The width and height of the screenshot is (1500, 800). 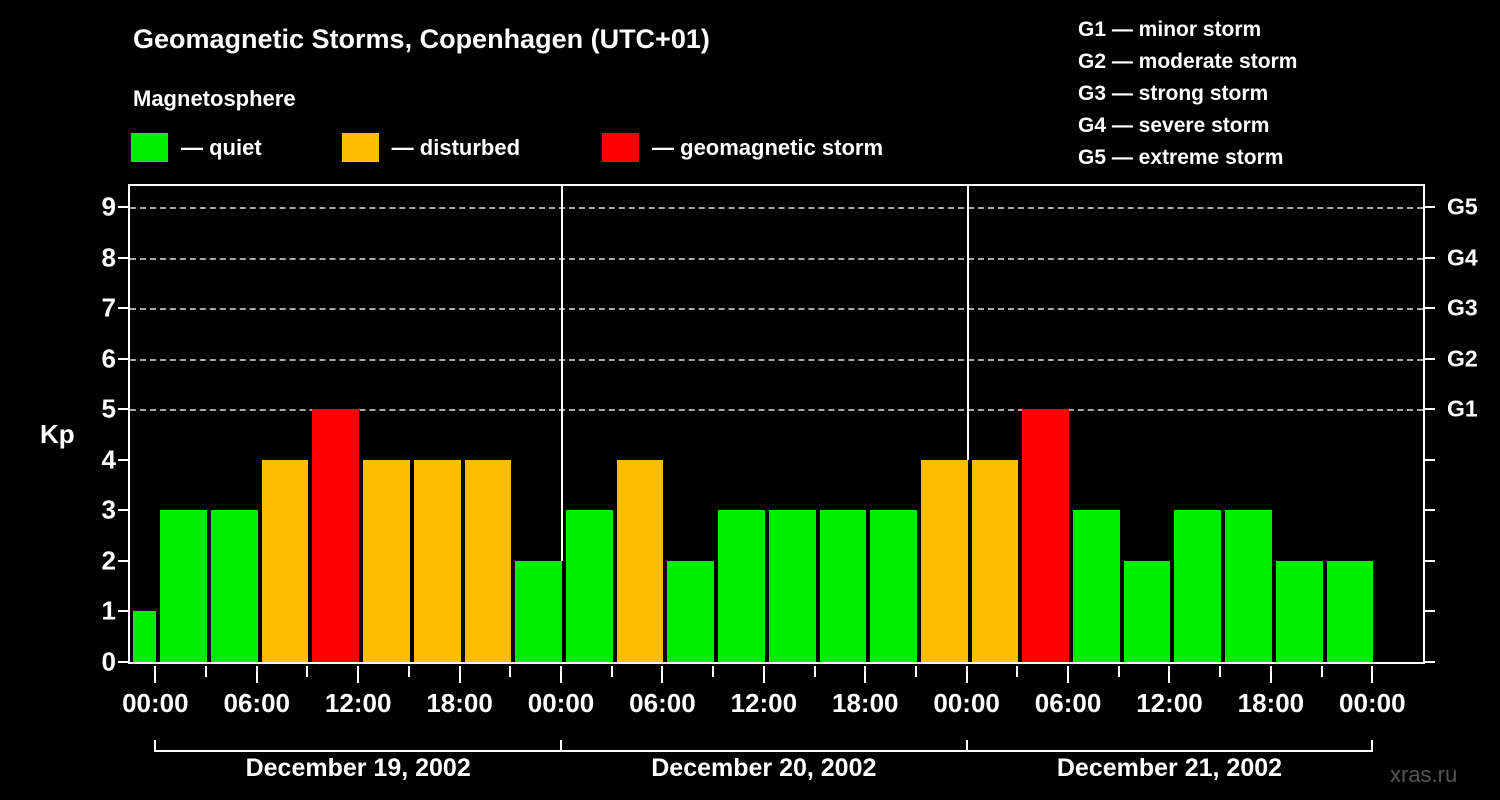 I want to click on y-tick-label-1: 1, so click(x=108, y=610).